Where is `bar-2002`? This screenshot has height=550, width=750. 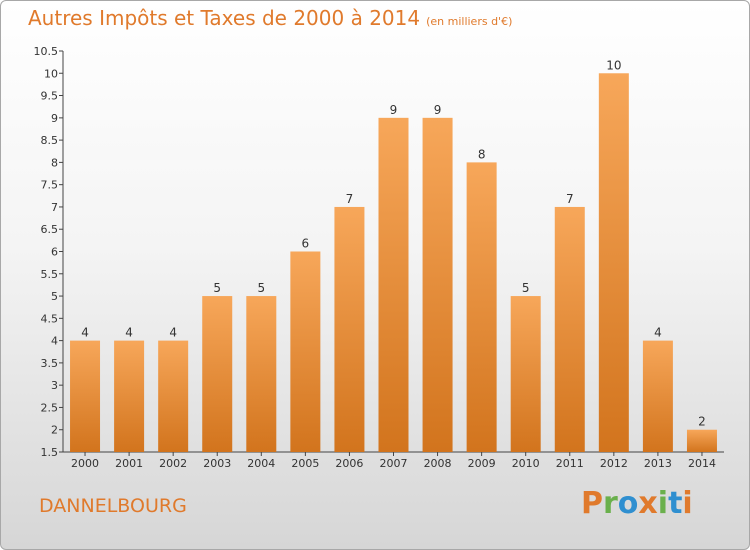
bar-2002 is located at coordinates (173, 396).